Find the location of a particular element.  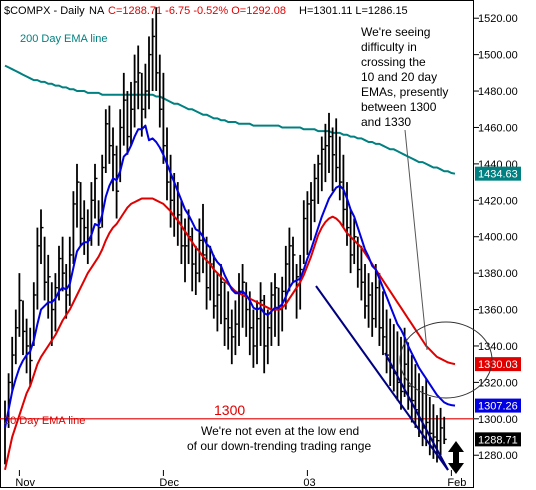

trend-line-upper is located at coordinates (382, 378).